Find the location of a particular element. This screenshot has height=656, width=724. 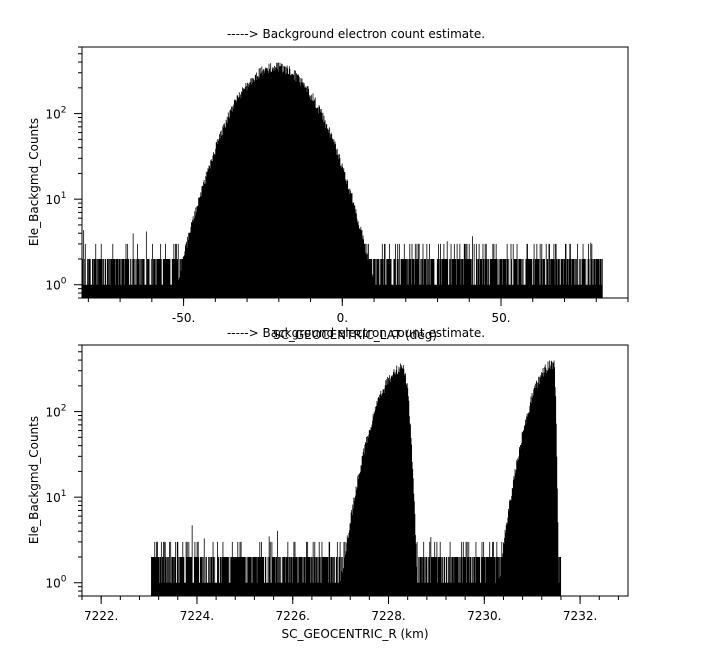

x-tick-label: 7228. is located at coordinates (388, 616).